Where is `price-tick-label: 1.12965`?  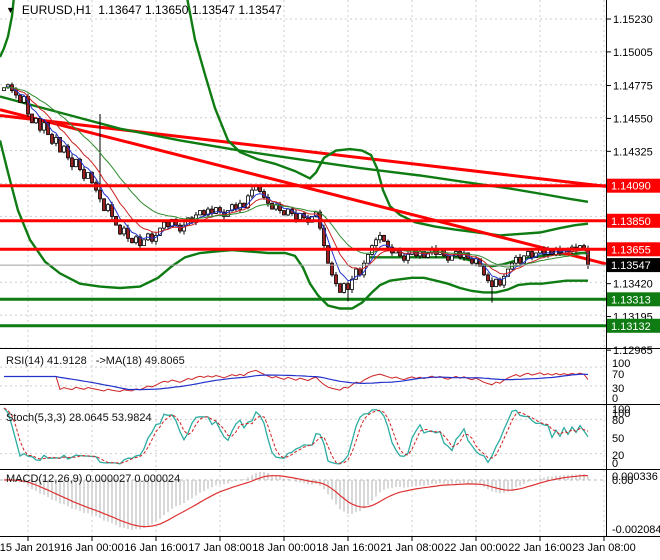 price-tick-label: 1.12965 is located at coordinates (633, 351).